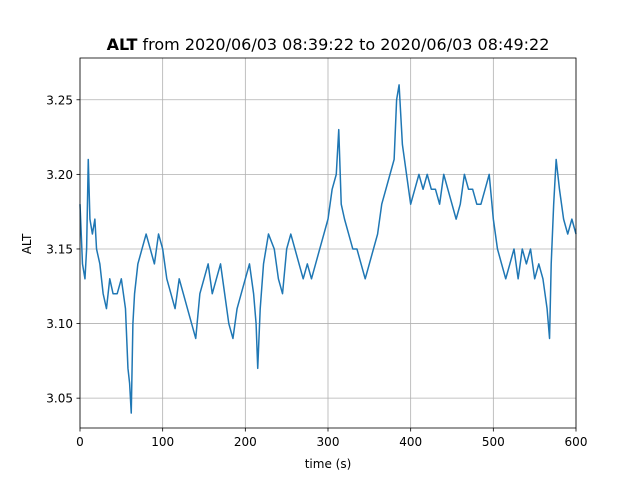 The height and width of the screenshot is (480, 640). Describe the element at coordinates (59, 175) in the screenshot. I see `y-tick-label: 3.20` at that location.